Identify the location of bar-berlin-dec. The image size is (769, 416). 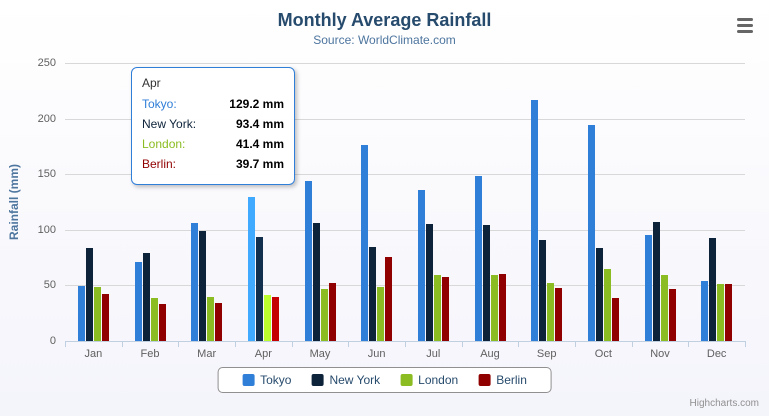
(729, 312).